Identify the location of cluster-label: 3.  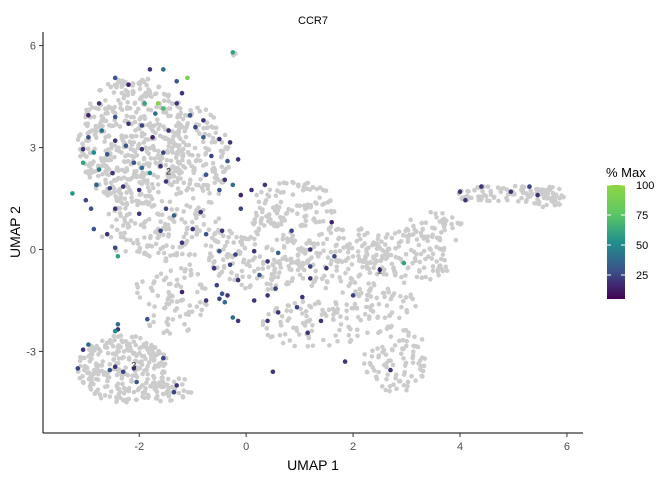
(133, 365).